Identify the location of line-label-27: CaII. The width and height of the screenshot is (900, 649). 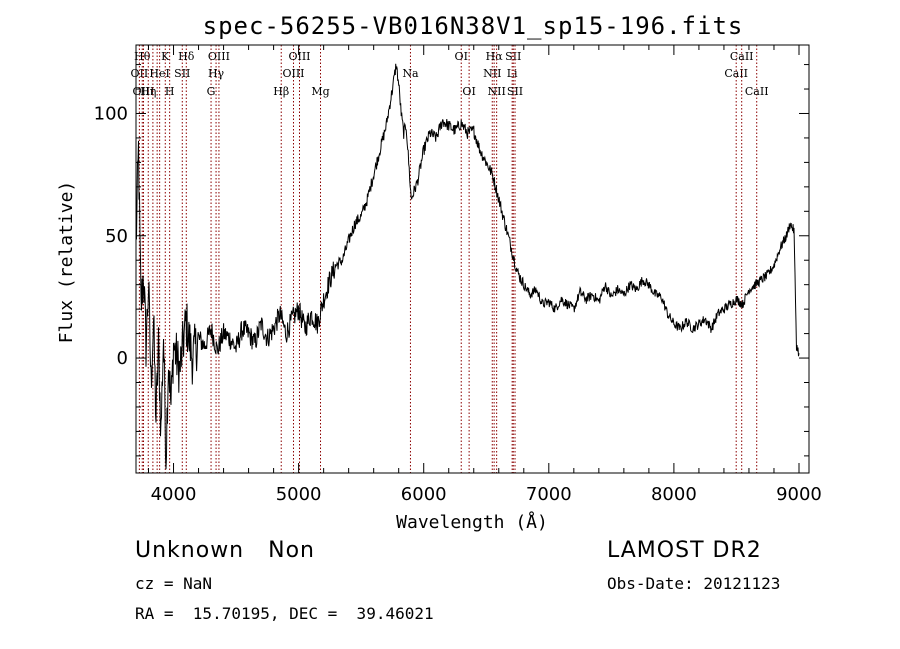
(736, 73).